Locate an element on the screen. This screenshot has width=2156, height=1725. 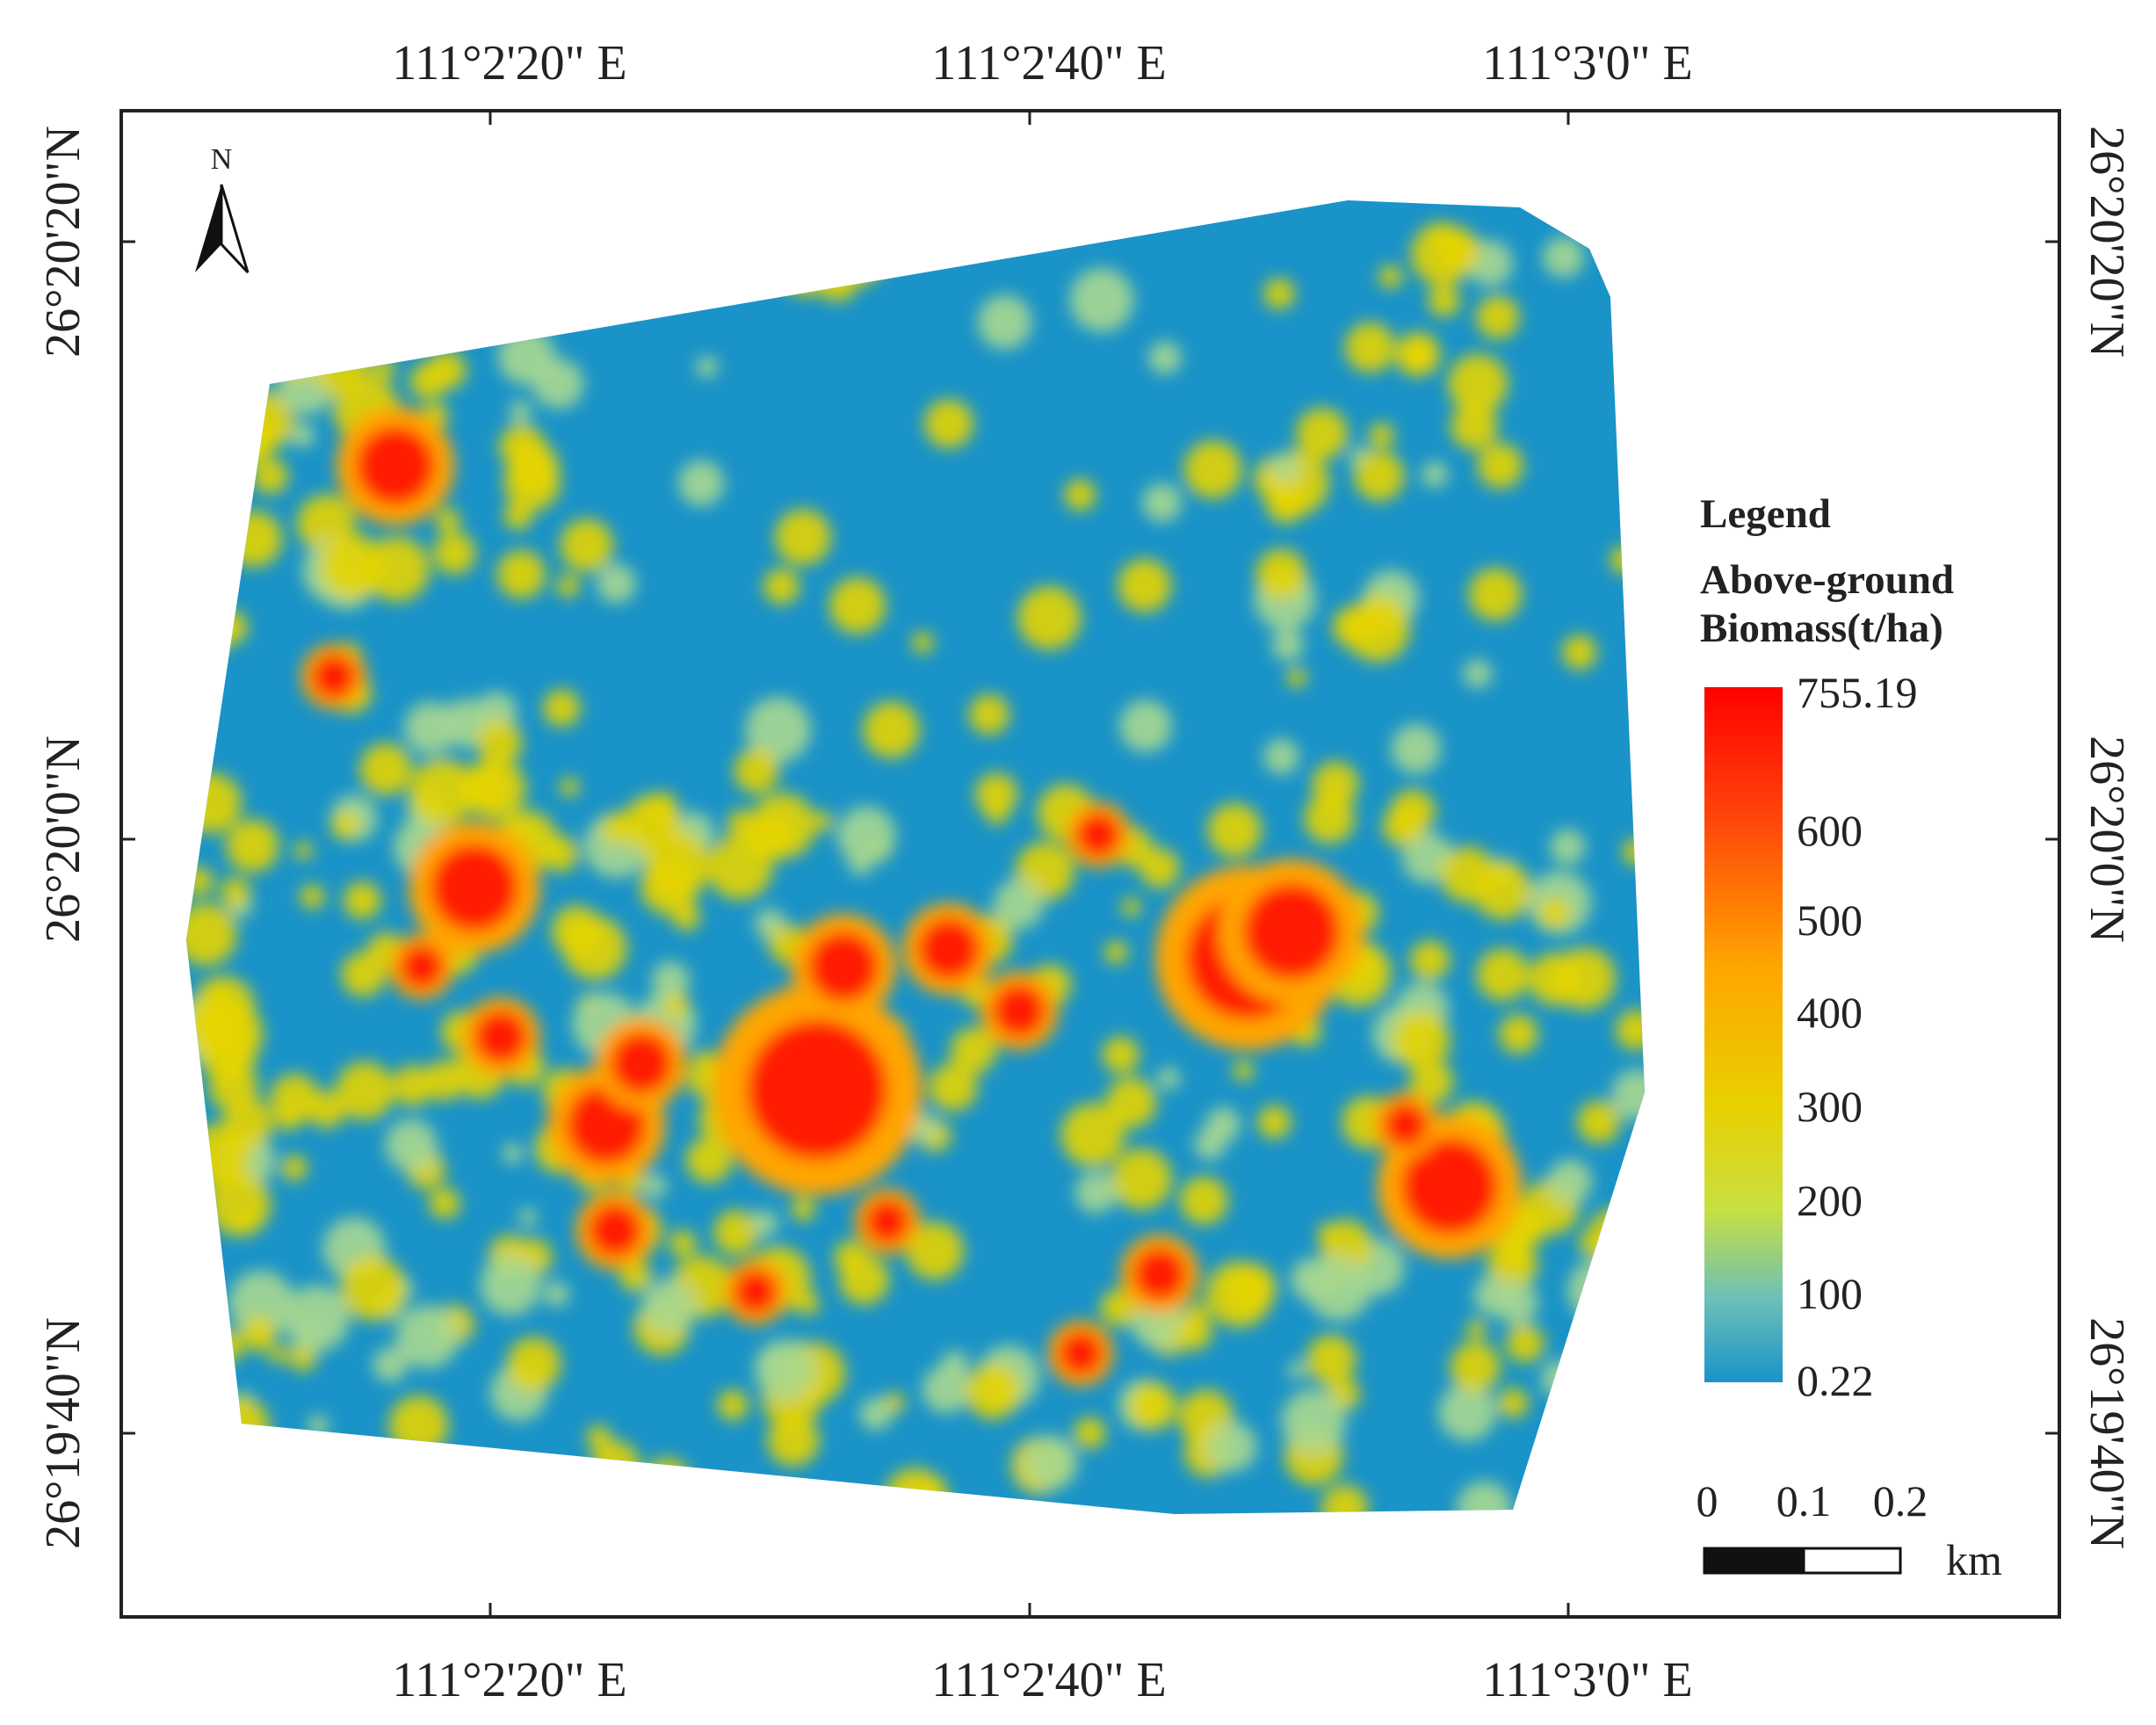
colorbar-label: 600 is located at coordinates (1830, 831).